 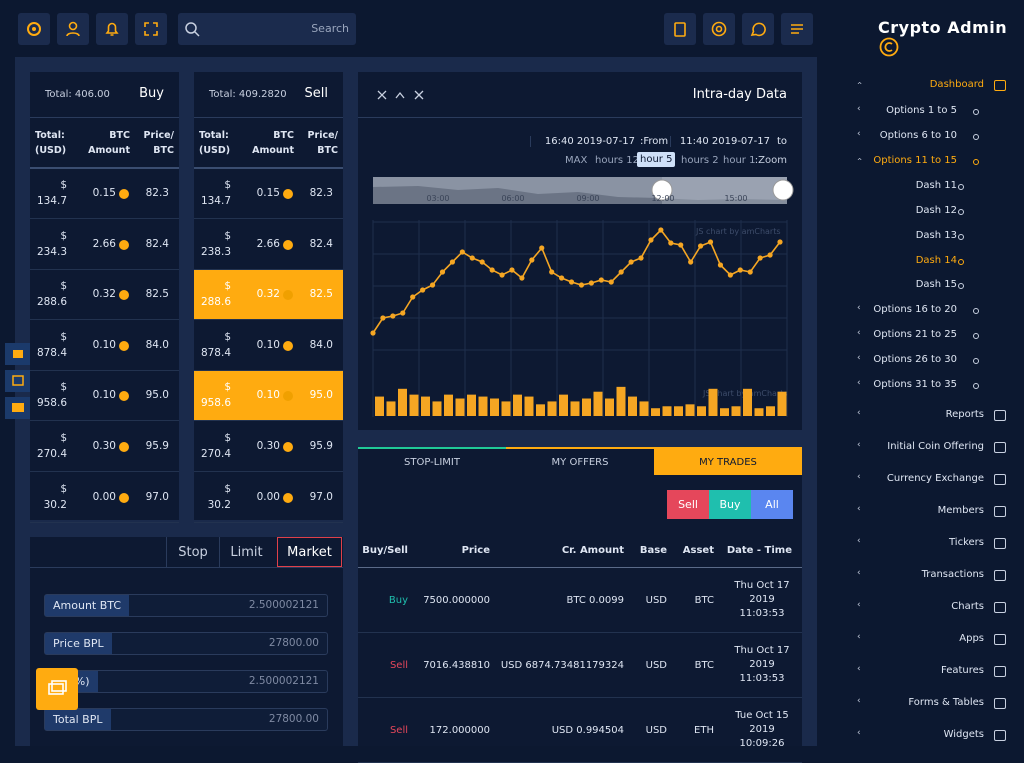 What do you see at coordinates (268, 447) in the screenshot?
I see `table-row: $ 270.4 0.30 95.9` at bounding box center [268, 447].